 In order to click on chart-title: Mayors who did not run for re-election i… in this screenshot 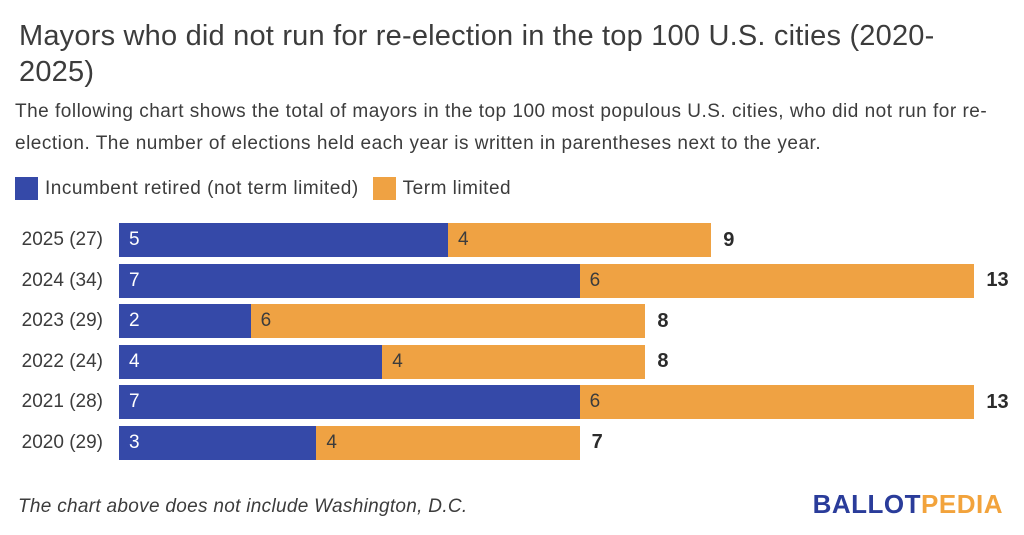, I will do `click(477, 54)`.